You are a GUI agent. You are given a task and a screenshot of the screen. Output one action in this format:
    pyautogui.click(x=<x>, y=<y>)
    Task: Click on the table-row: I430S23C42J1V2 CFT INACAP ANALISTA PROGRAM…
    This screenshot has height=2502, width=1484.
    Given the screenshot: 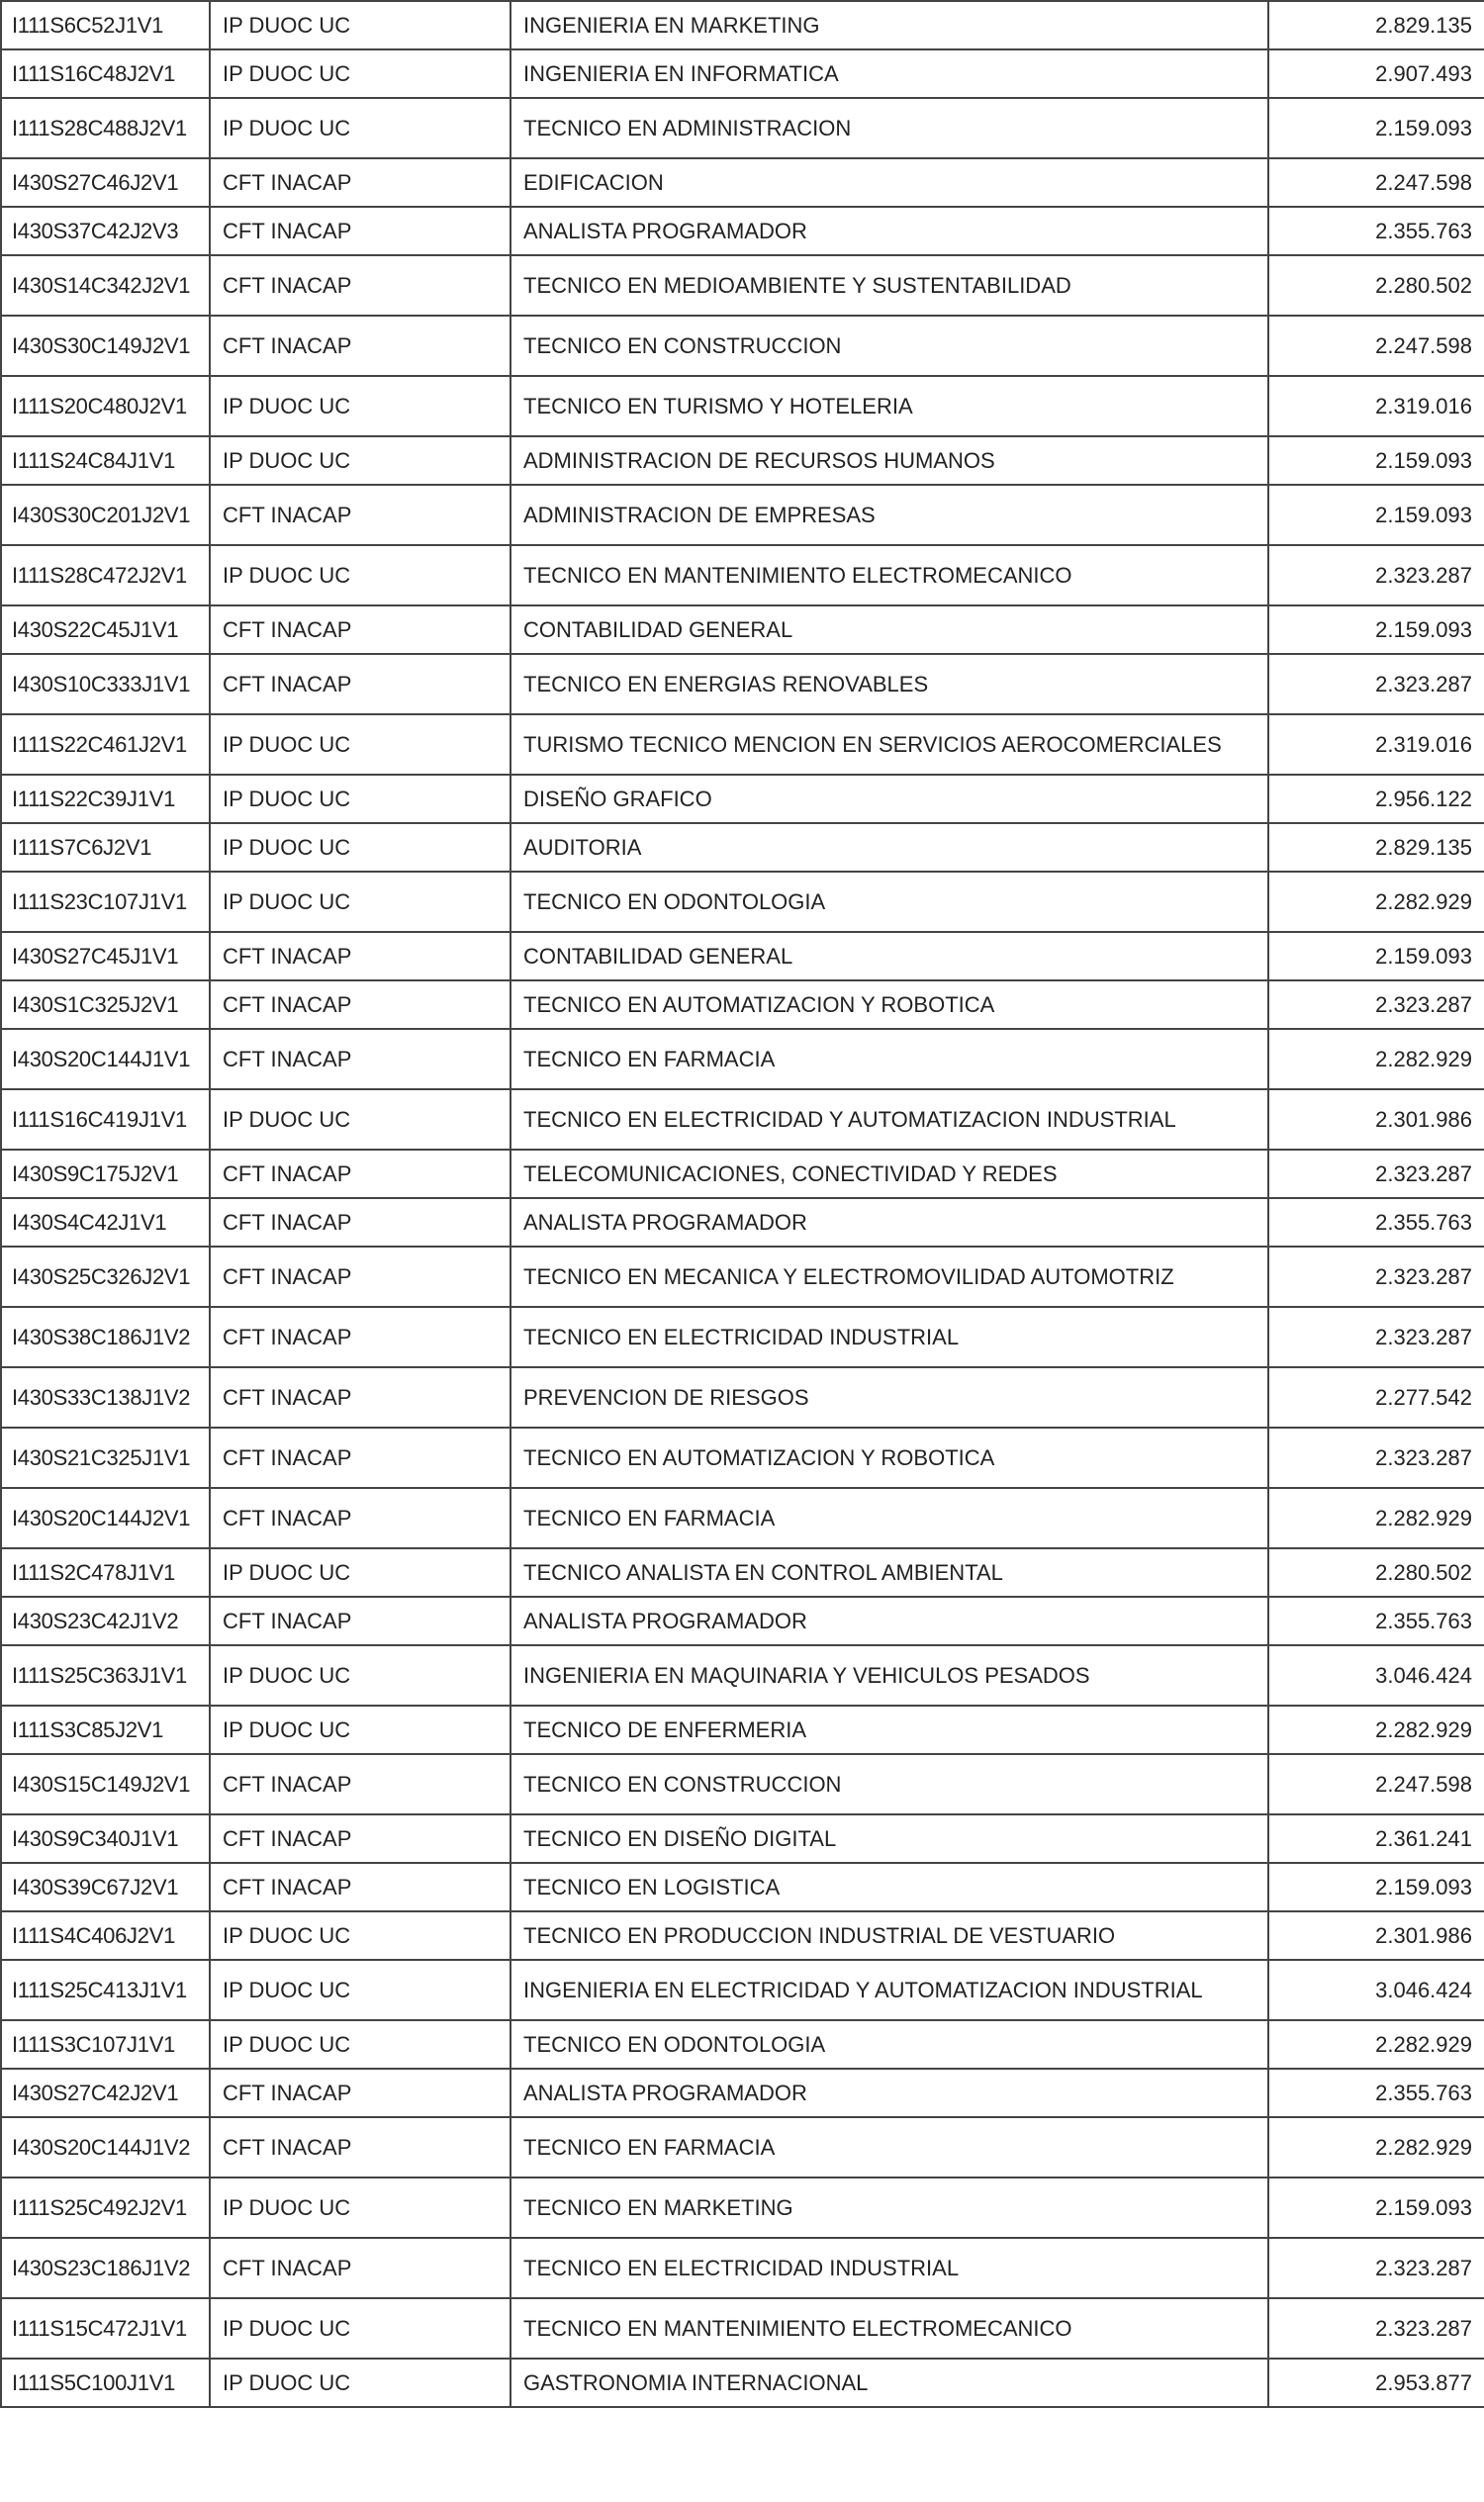 What is the action you would take?
    pyautogui.click(x=742, y=1621)
    